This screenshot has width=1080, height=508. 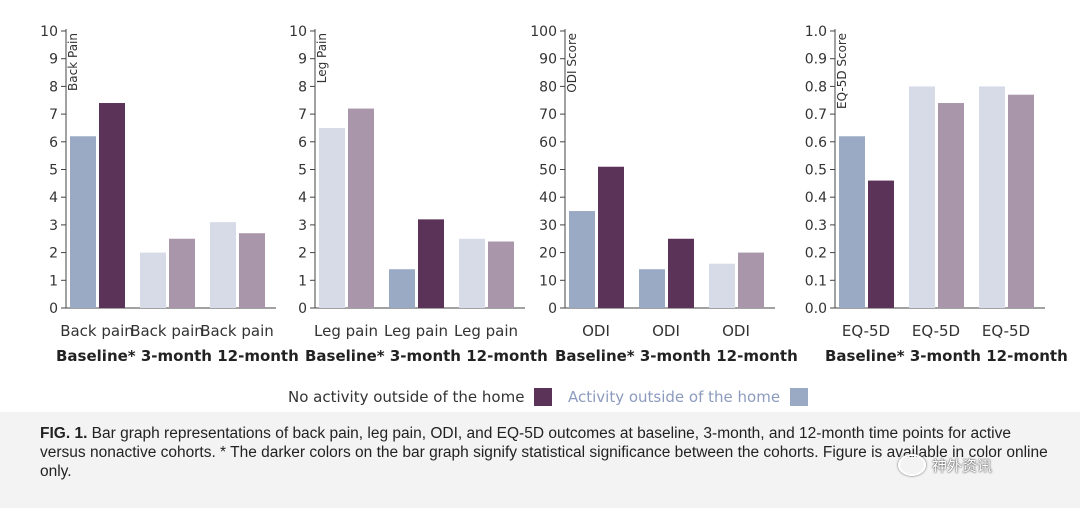 What do you see at coordinates (799, 397) in the screenshot?
I see `legend-swatch-activity` at bounding box center [799, 397].